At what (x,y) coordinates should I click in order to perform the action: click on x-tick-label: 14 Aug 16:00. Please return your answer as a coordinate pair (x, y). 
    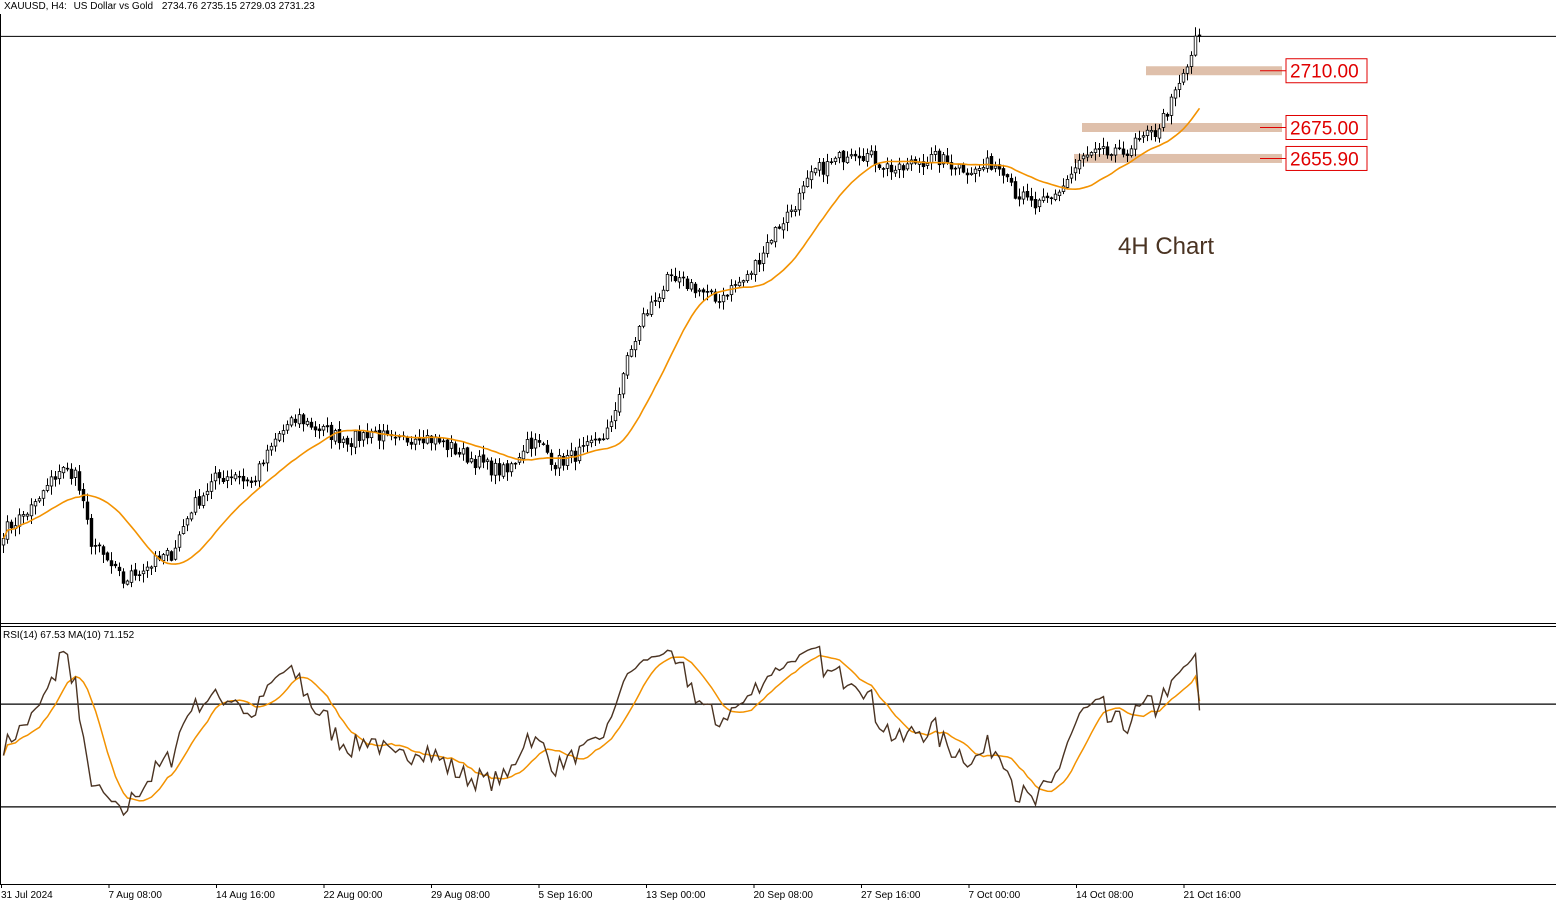
    Looking at the image, I should click on (245, 895).